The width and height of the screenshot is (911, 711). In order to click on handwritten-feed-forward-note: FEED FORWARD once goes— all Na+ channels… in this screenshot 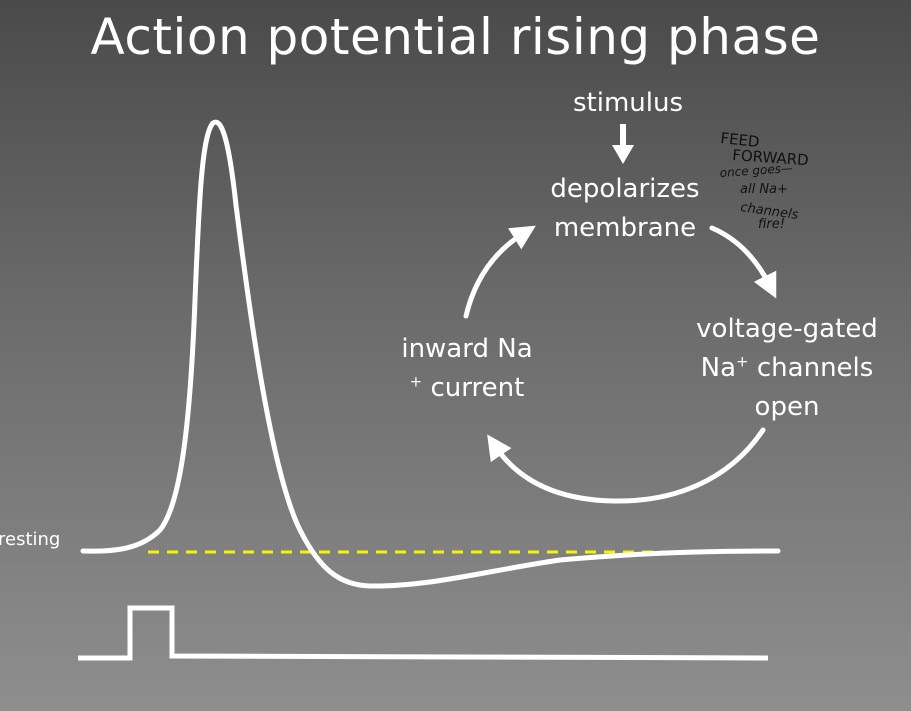, I will do `click(764, 180)`.